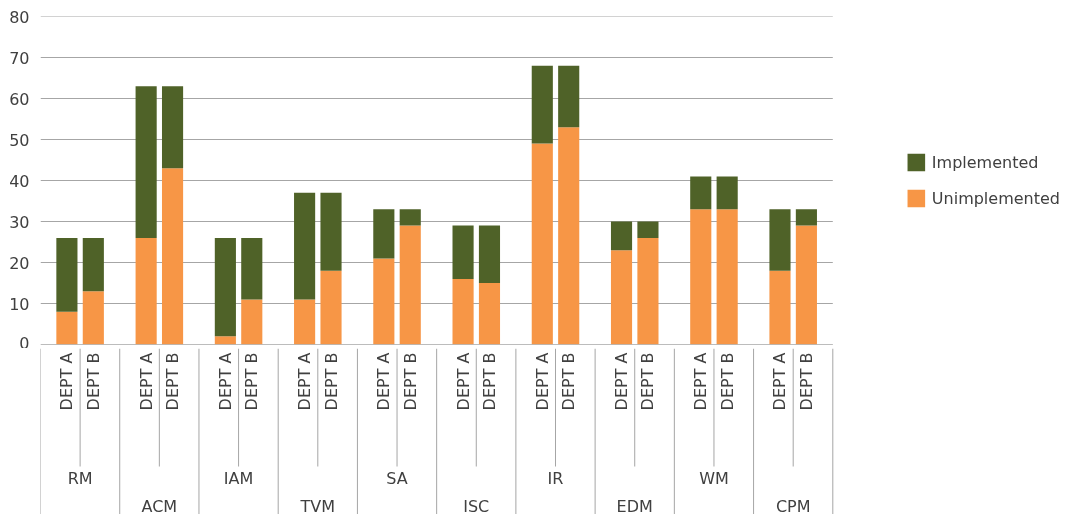  I want to click on y-tick-label: 20, so click(19, 263).